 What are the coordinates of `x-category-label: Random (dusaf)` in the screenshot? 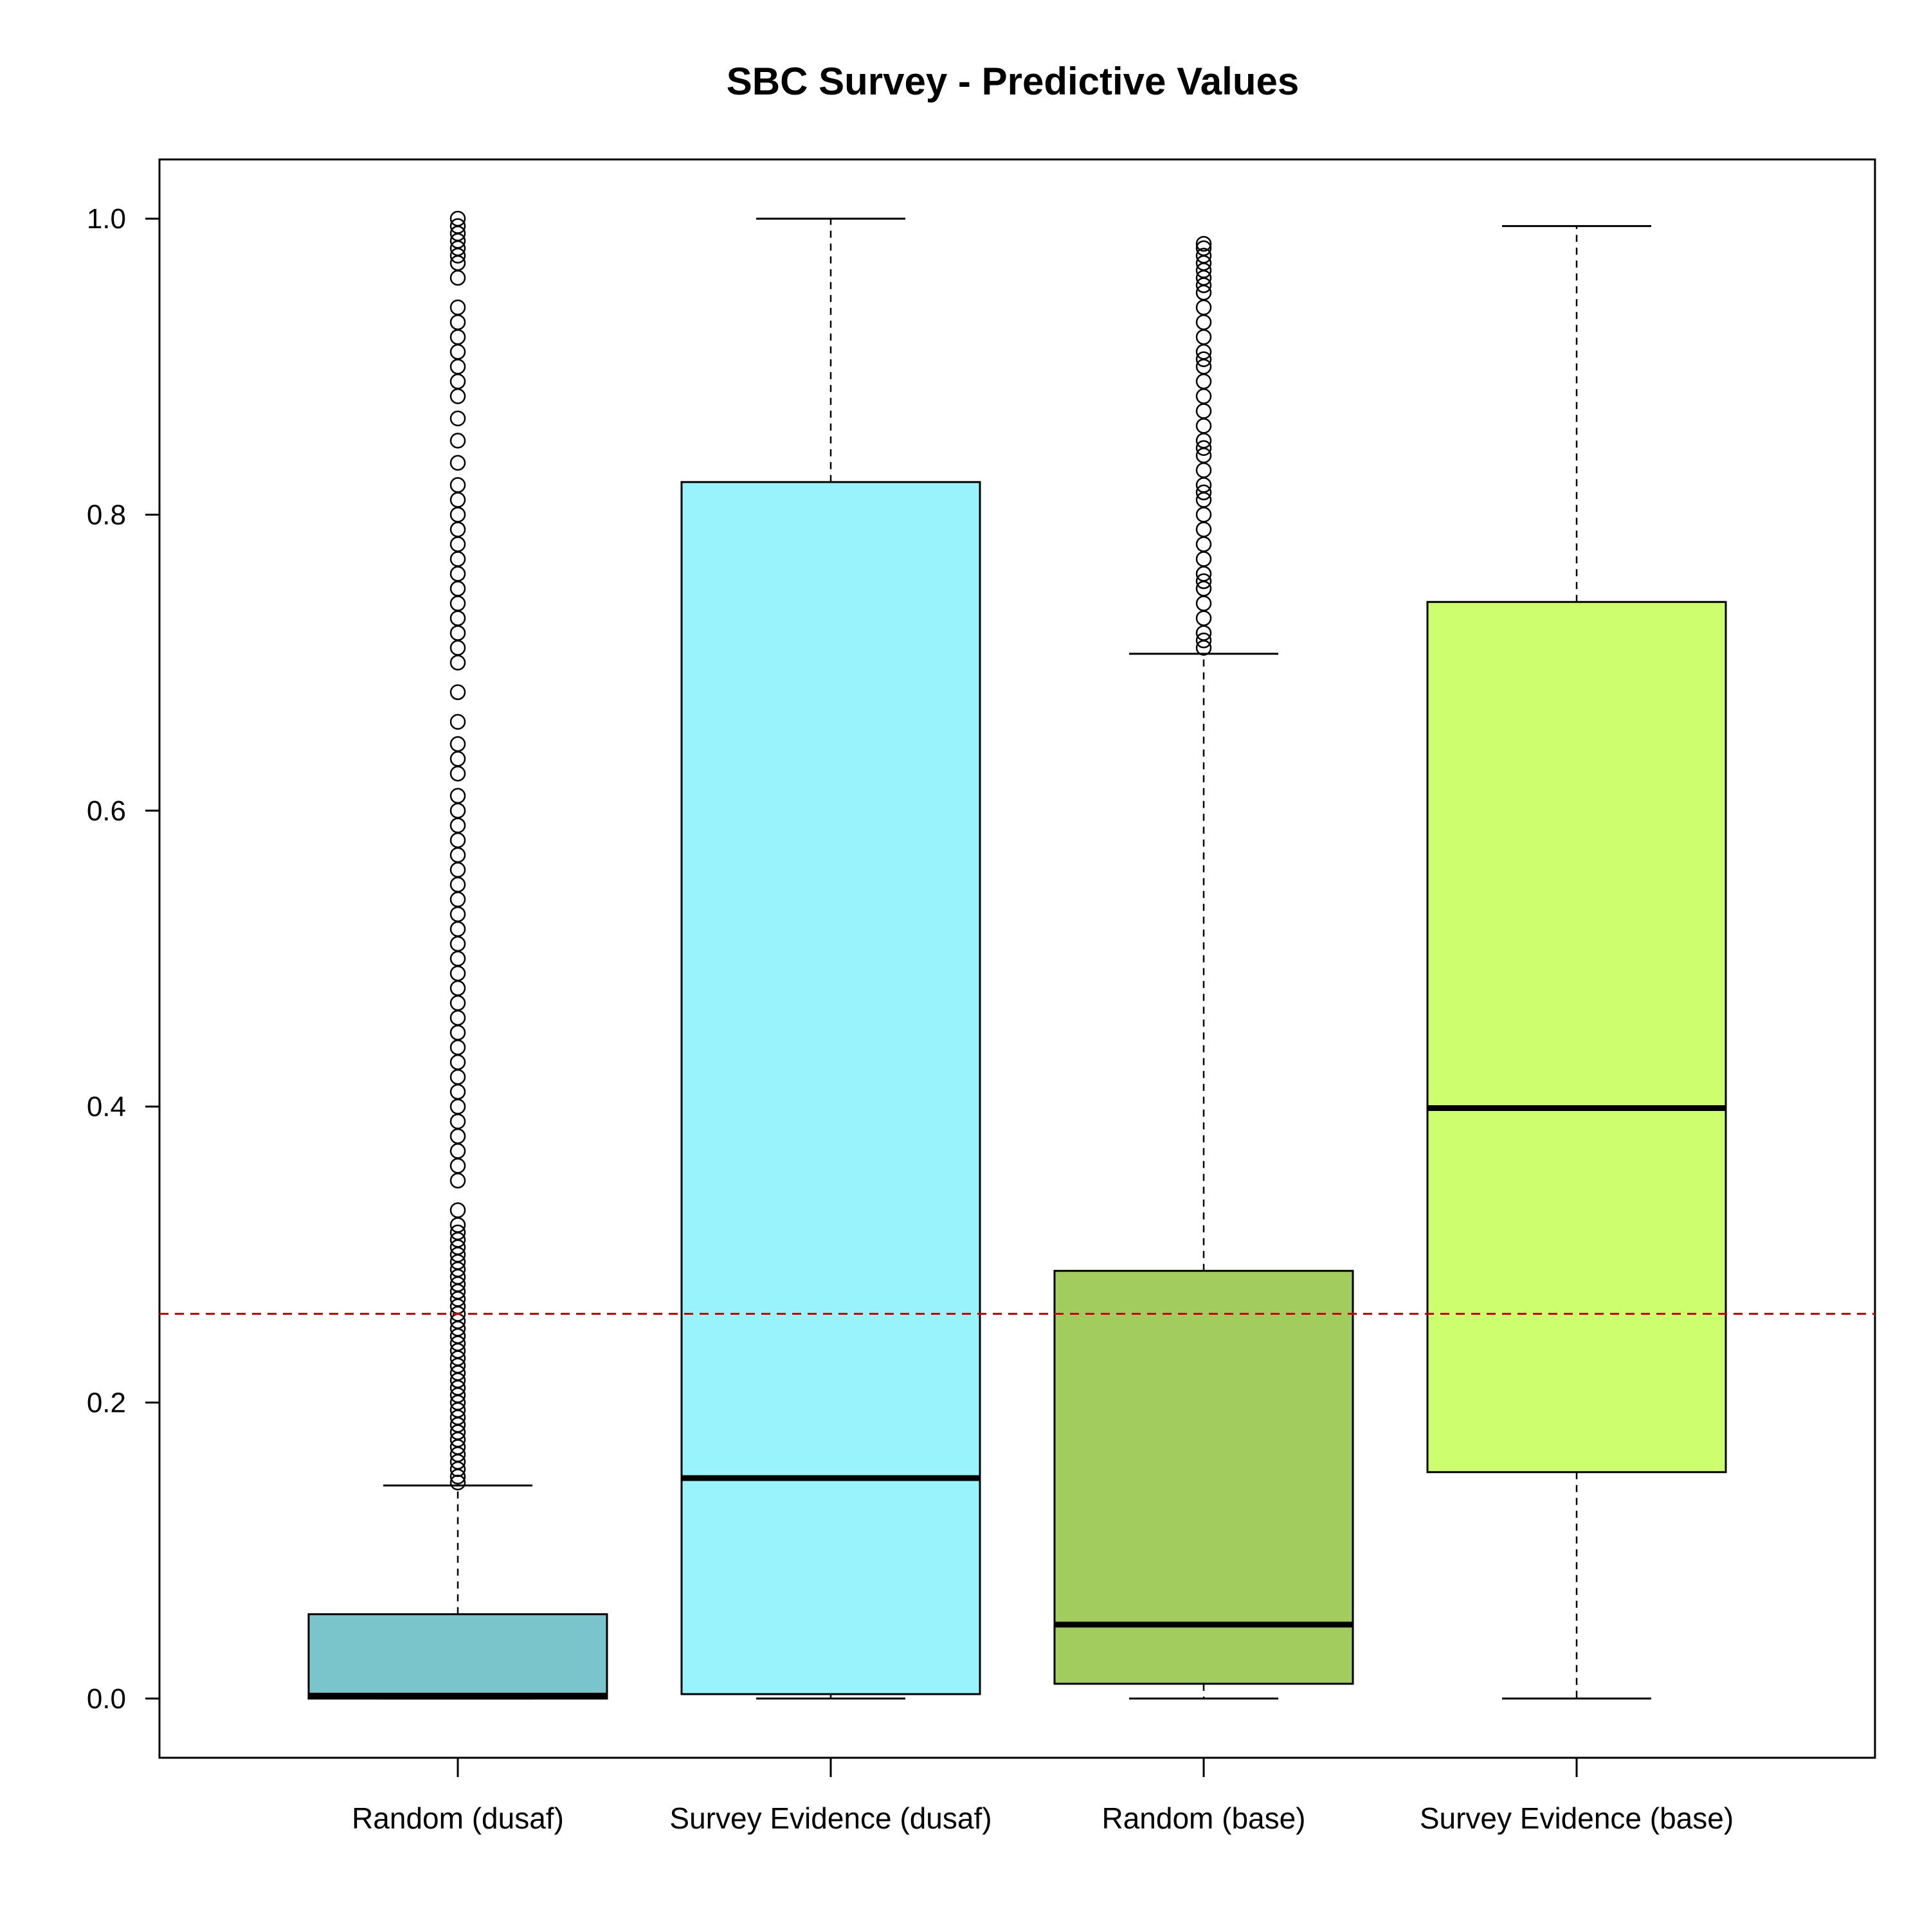 It's located at (458, 1818).